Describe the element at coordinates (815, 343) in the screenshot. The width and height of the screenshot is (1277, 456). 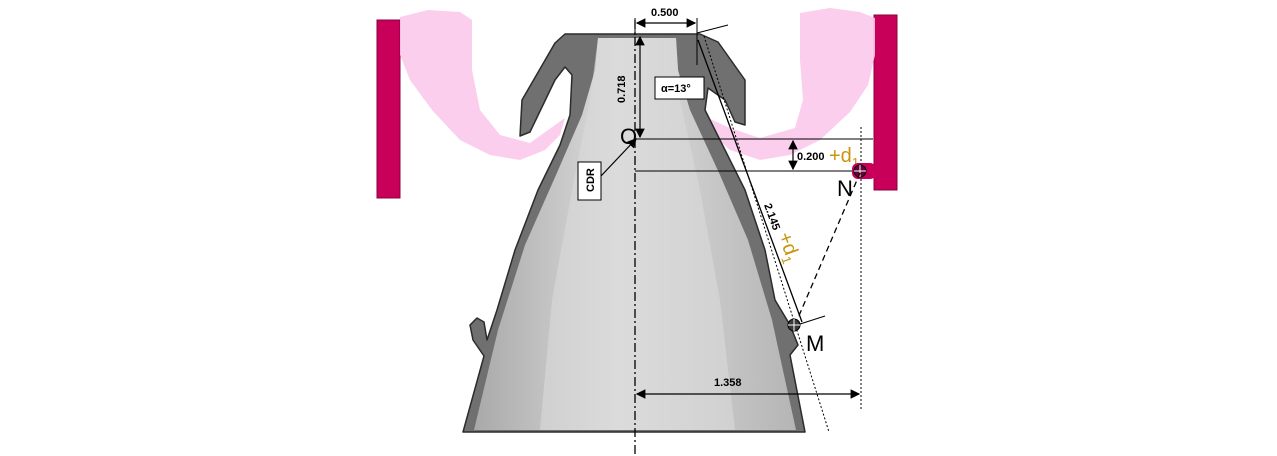
I see `point-m-label: M` at that location.